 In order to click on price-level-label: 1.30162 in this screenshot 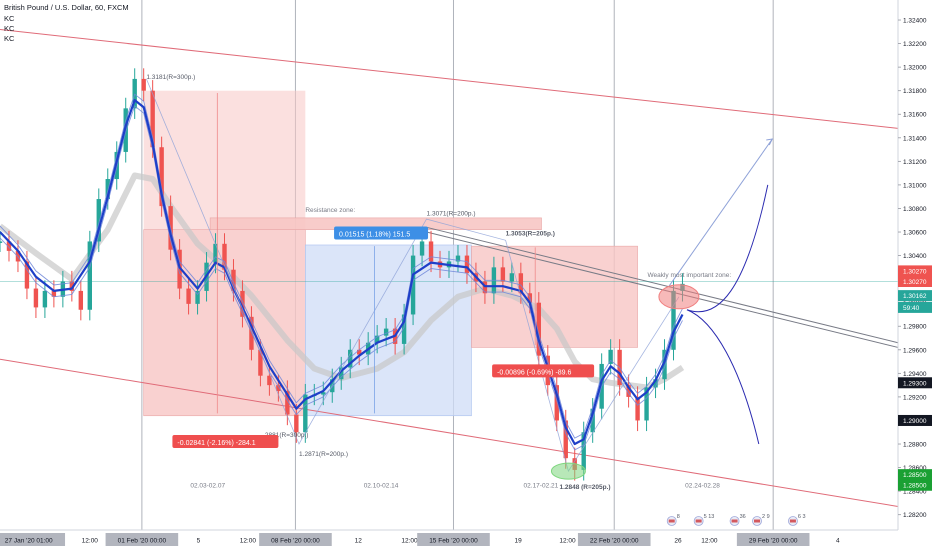, I will do `click(915, 296)`.